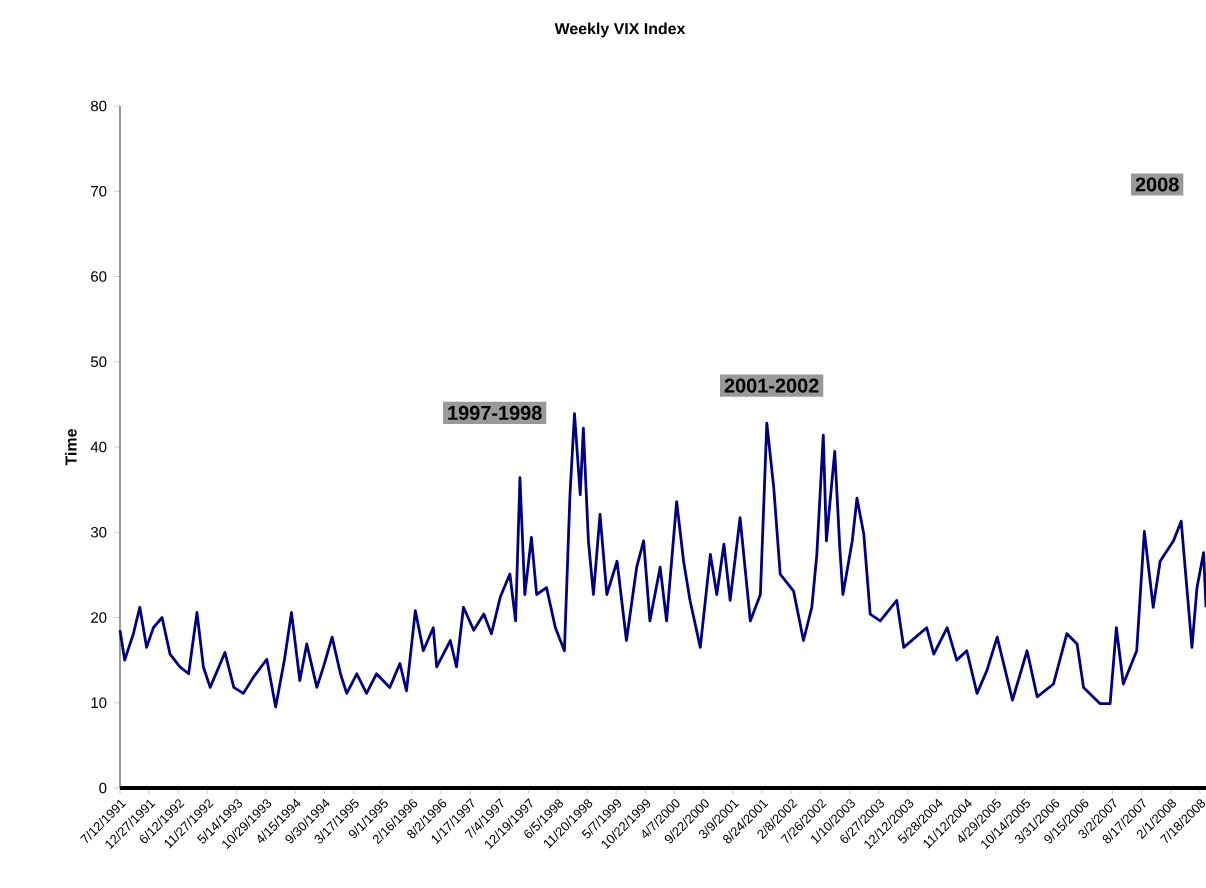  What do you see at coordinates (771, 385) in the screenshot?
I see `annotation: 2001-2002` at bounding box center [771, 385].